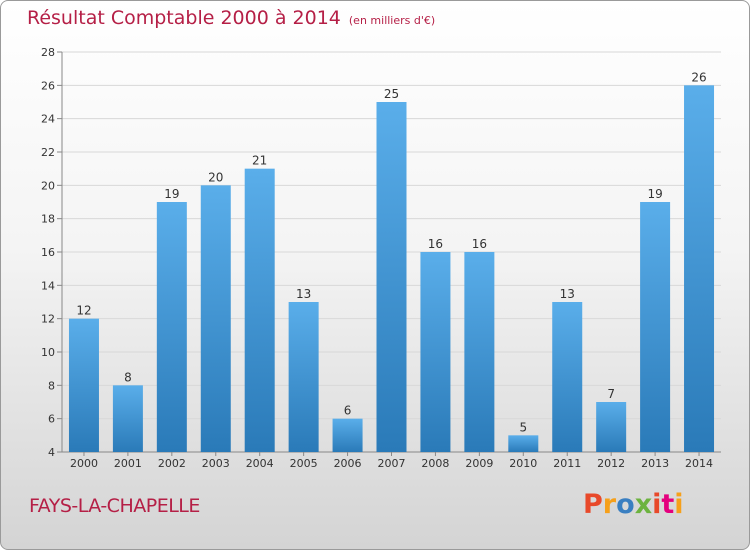  What do you see at coordinates (567, 463) in the screenshot?
I see `x-tick-label-2011: 2011` at bounding box center [567, 463].